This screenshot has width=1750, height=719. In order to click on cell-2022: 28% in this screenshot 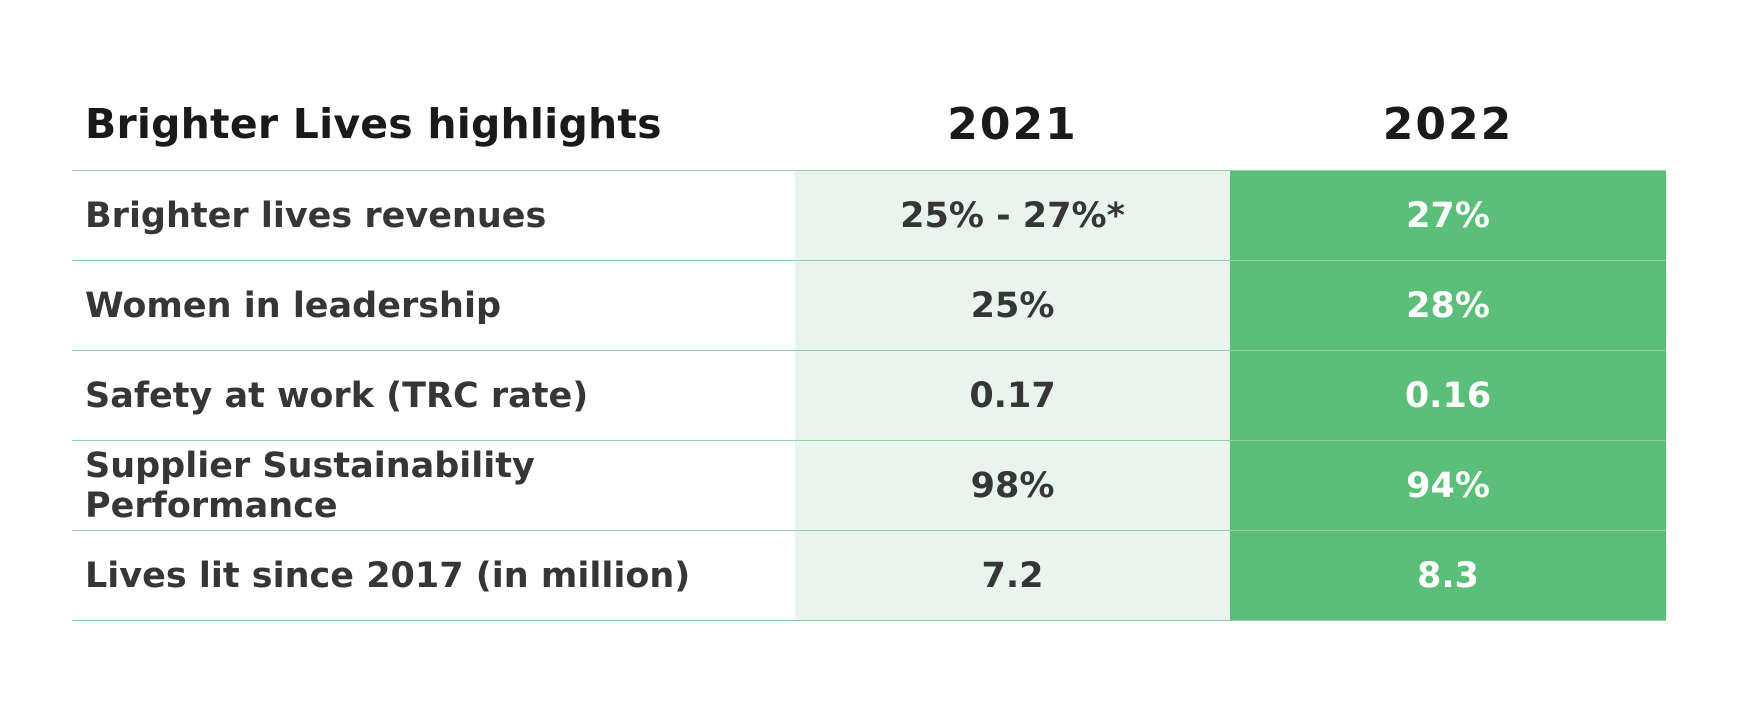, I will do `click(1448, 305)`.